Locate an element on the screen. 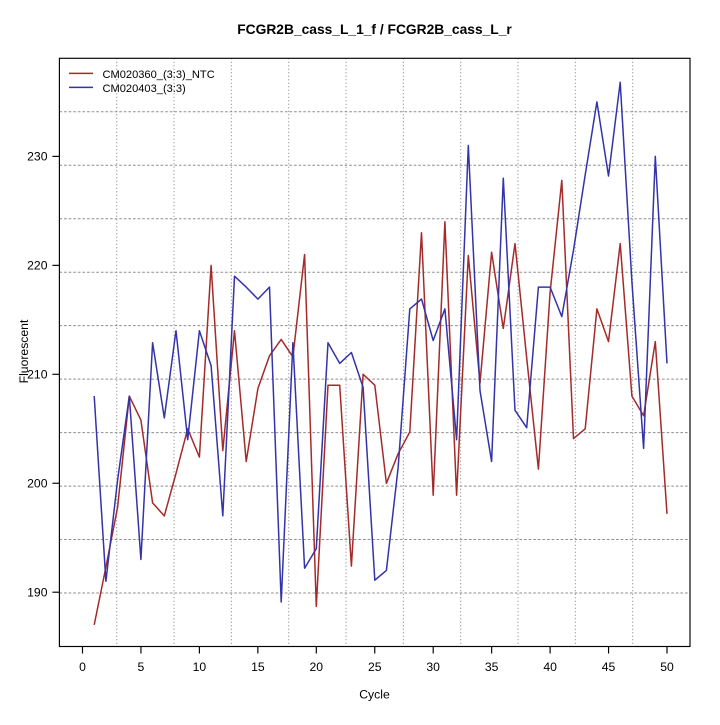 The width and height of the screenshot is (720, 725). svg-text: 0 is located at coordinates (82, 667).